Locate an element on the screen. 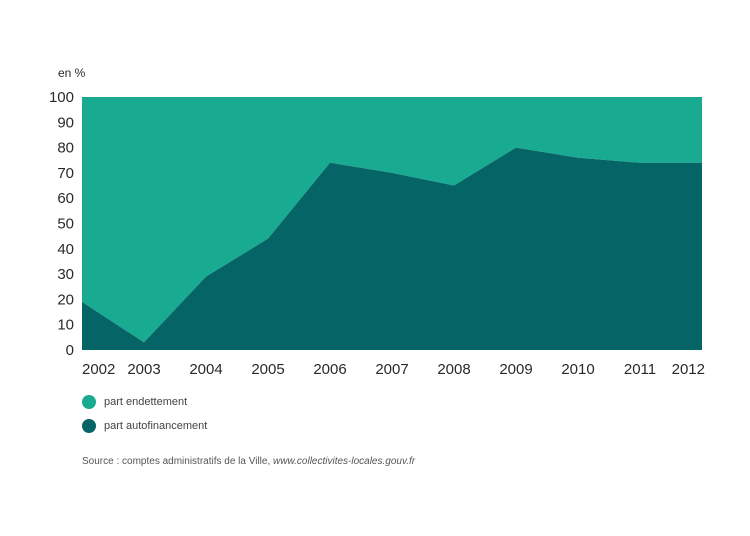 This screenshot has width=750, height=536. legend-swatch-endettement is located at coordinates (89, 402).